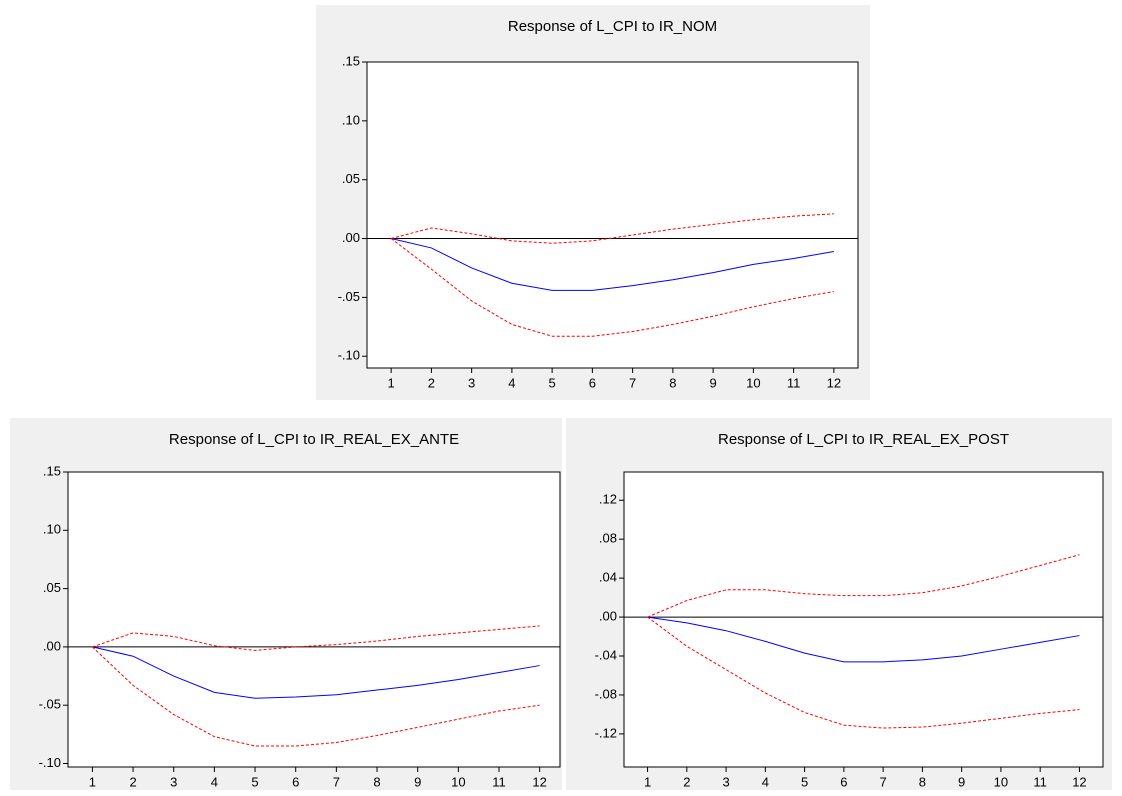  Describe the element at coordinates (606, 654) in the screenshot. I see `y-tick-label: -.04` at that location.